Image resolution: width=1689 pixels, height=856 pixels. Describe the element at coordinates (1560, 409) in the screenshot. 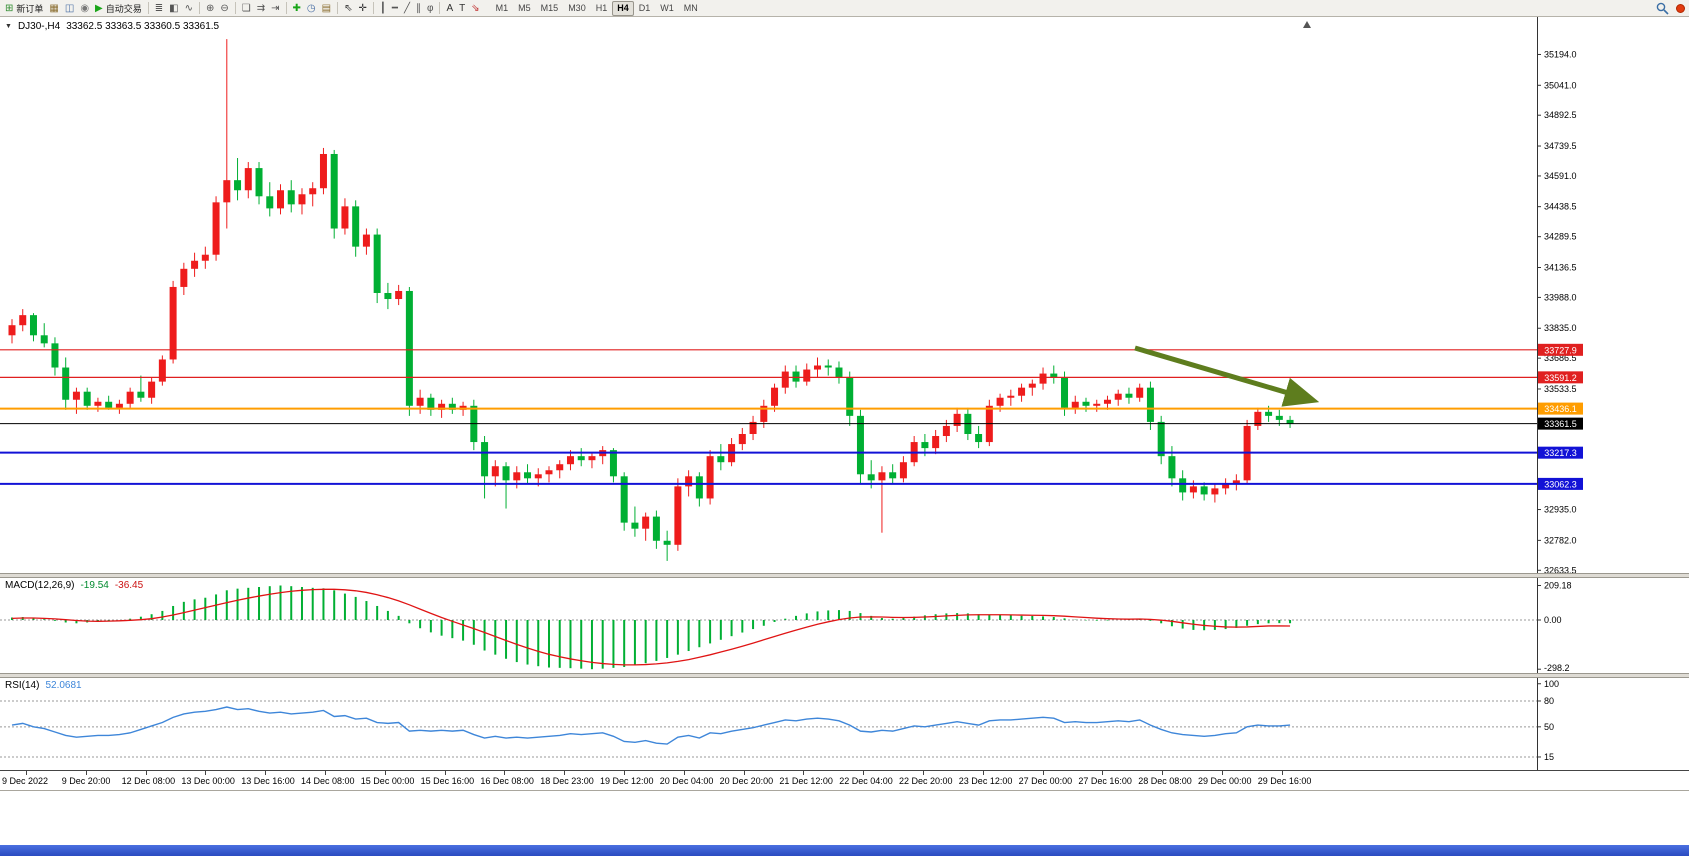

I see `price-badge-label: 33436.1` at that location.